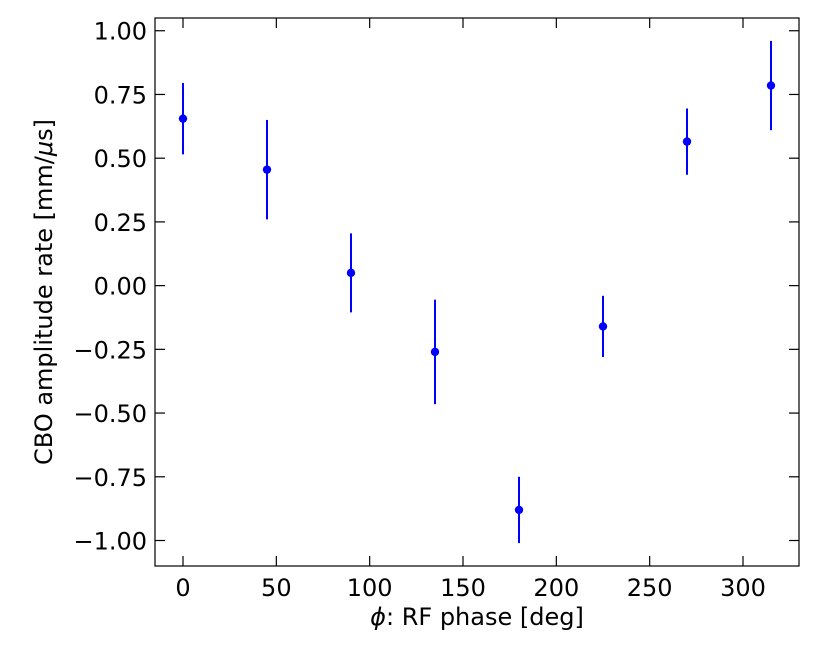 This screenshot has height=664, width=830. I want to click on y-axis-label-suffix: s], so click(44, 130).